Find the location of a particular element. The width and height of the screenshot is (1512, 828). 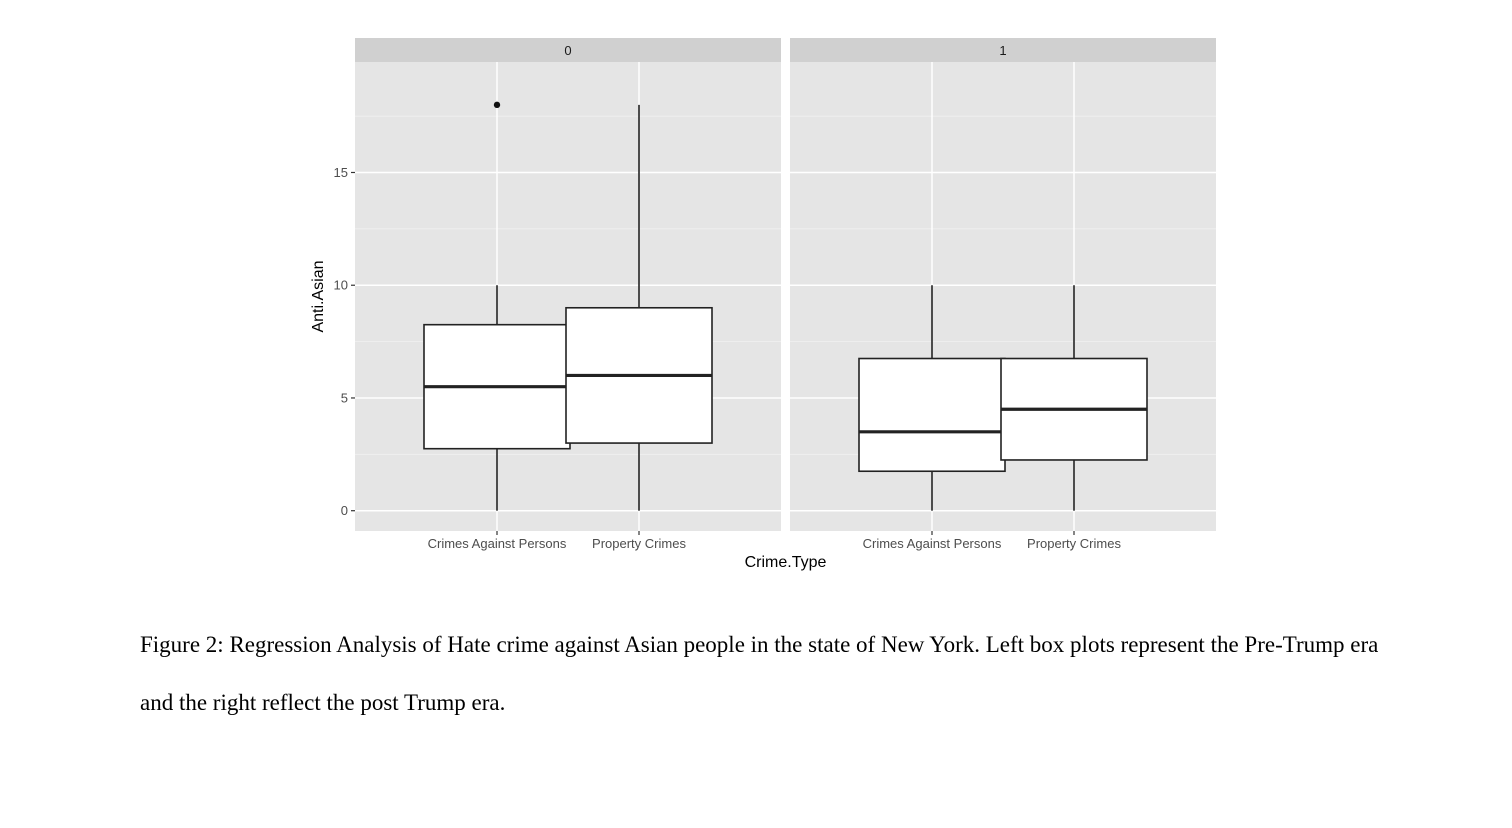

outlier-point is located at coordinates (497, 105).